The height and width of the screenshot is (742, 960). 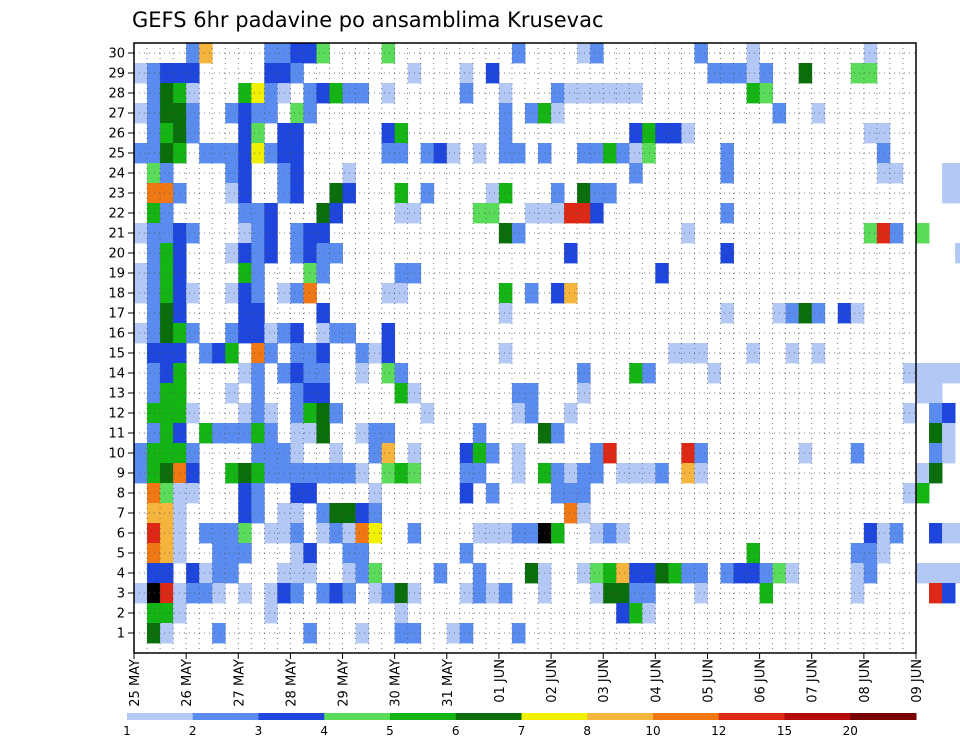 I want to click on x-tick-label: 07 JUN, so click(x=813, y=681).